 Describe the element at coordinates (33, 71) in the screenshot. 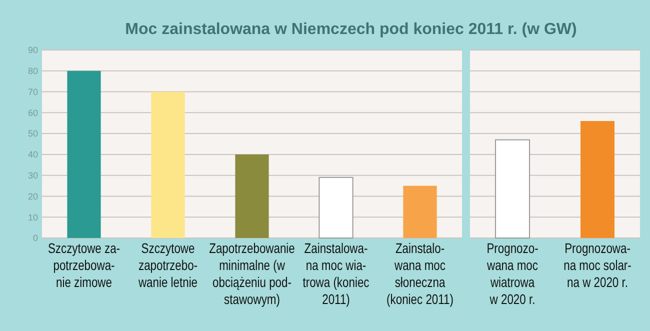

I see `y-tick-label: 80` at that location.